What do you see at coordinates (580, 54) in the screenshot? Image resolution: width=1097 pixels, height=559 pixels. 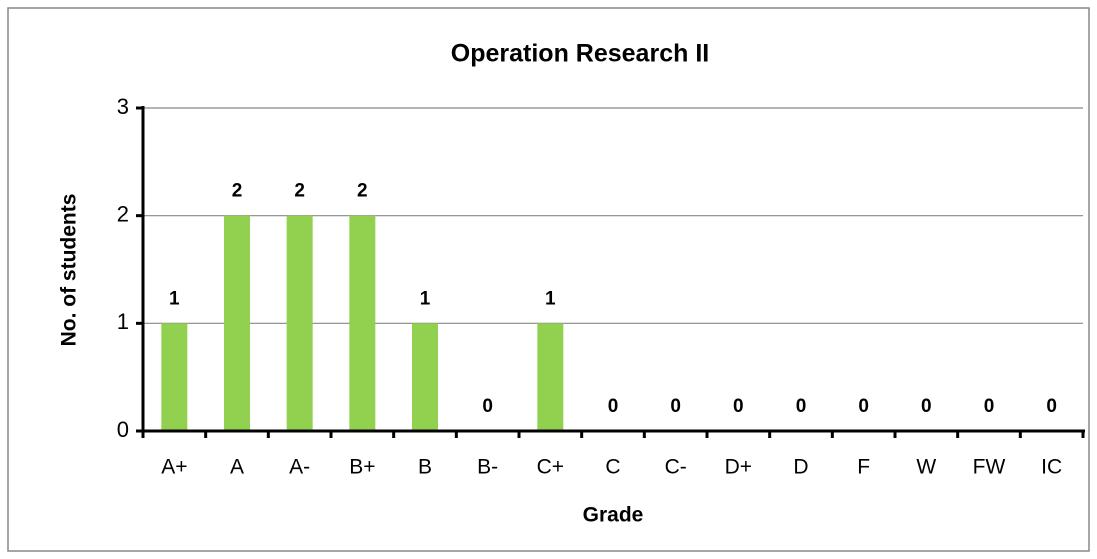 I see `chart-title: Operation Research II` at bounding box center [580, 54].